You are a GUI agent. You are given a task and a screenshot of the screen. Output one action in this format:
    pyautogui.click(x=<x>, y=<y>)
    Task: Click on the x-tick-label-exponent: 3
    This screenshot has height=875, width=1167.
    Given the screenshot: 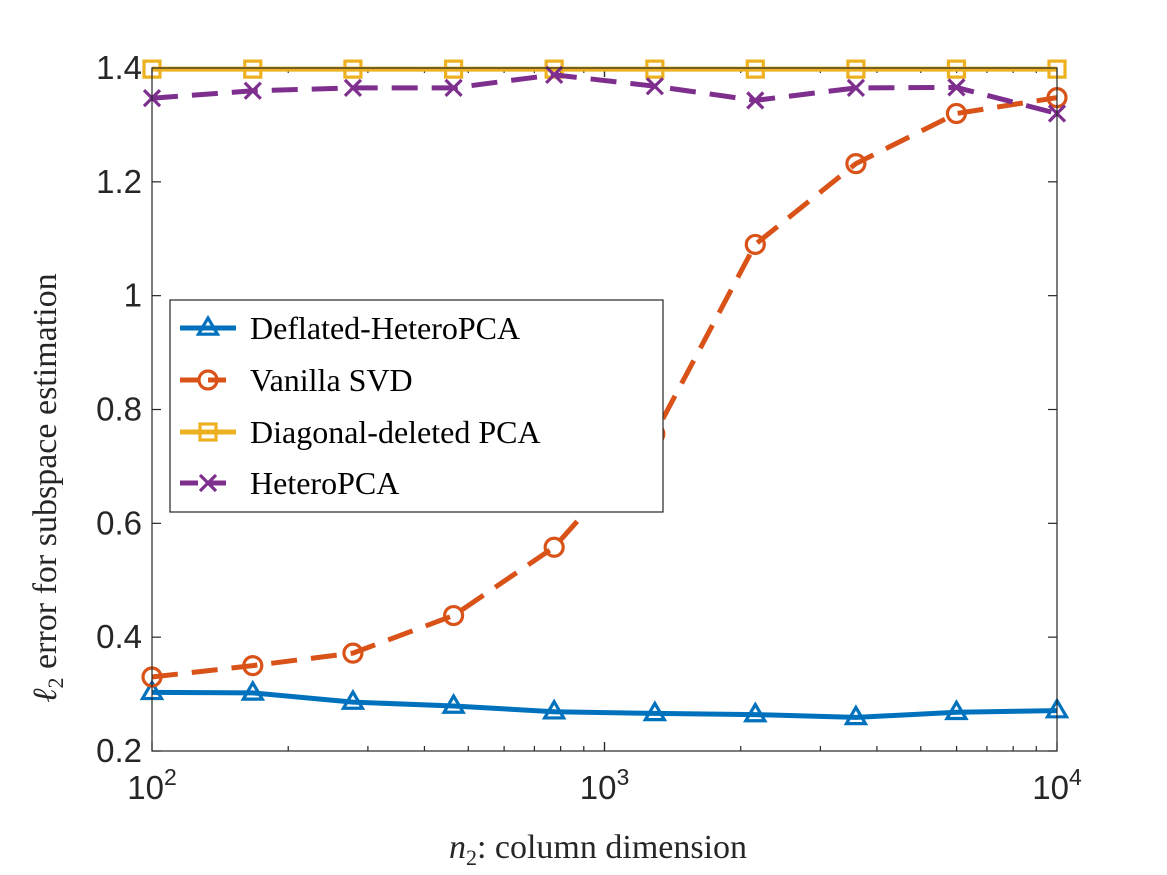 What is the action you would take?
    pyautogui.click(x=622, y=777)
    